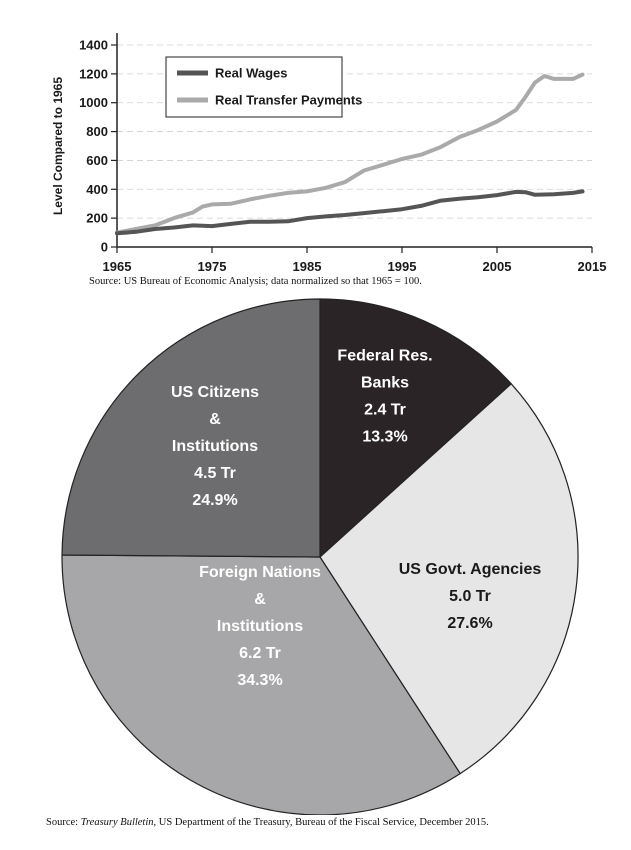 This screenshot has width=631, height=850. Describe the element at coordinates (93, 102) in the screenshot. I see `y-tick-label: 1000` at that location.